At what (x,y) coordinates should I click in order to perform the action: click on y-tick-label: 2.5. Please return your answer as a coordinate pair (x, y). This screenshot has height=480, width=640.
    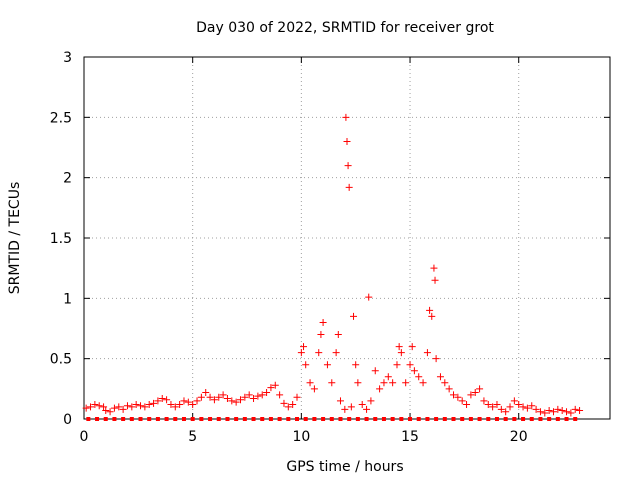
    Looking at the image, I should click on (61, 118).